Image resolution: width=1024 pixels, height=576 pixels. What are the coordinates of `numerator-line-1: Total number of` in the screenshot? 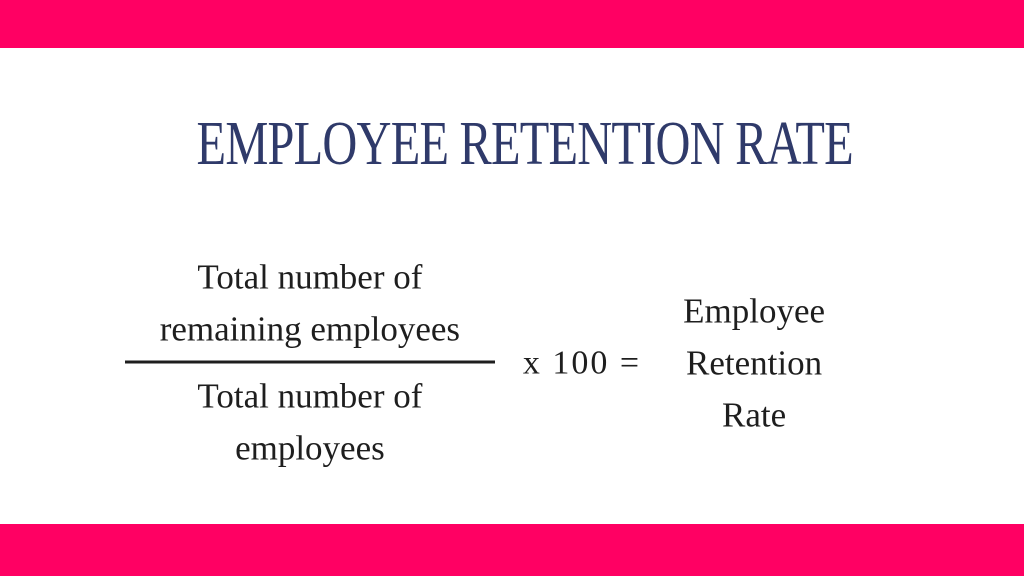 It's located at (310, 277).